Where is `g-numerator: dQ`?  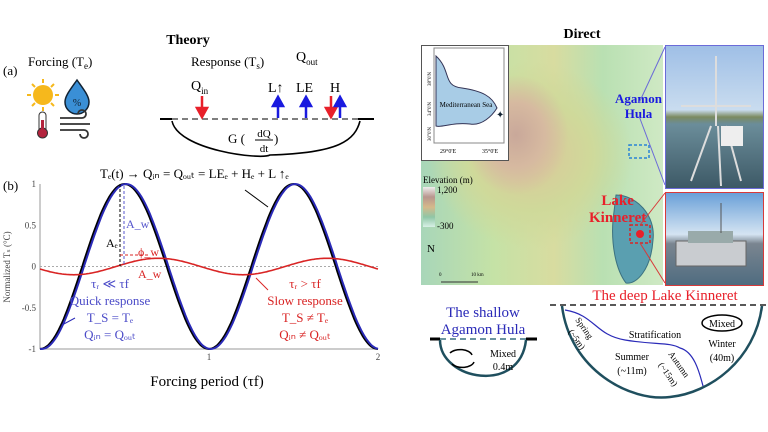 g-numerator: dQ is located at coordinates (264, 134).